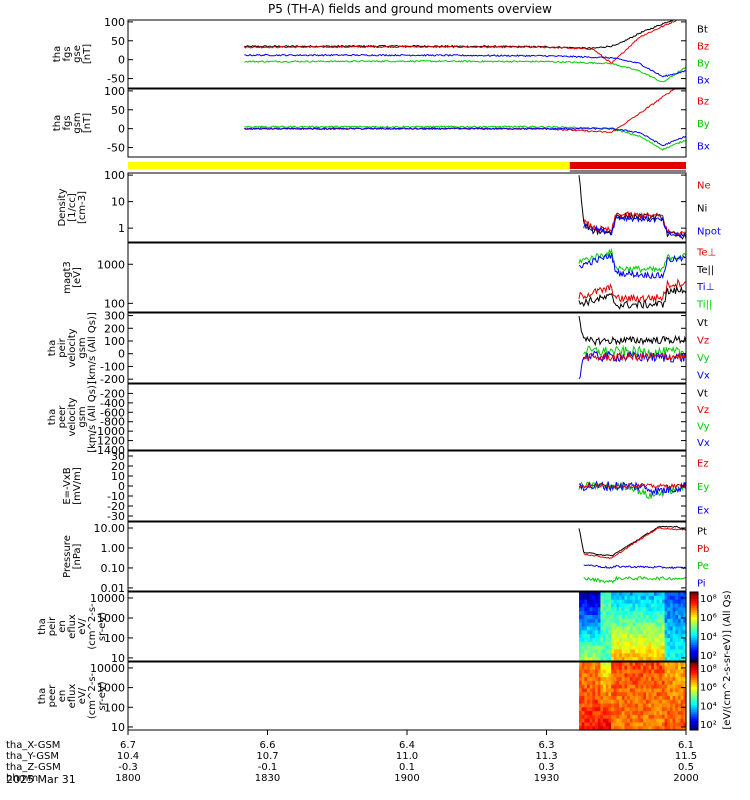 This screenshot has width=750, height=800. What do you see at coordinates (57, 54) in the screenshot?
I see `y-label-line: tha` at bounding box center [57, 54].